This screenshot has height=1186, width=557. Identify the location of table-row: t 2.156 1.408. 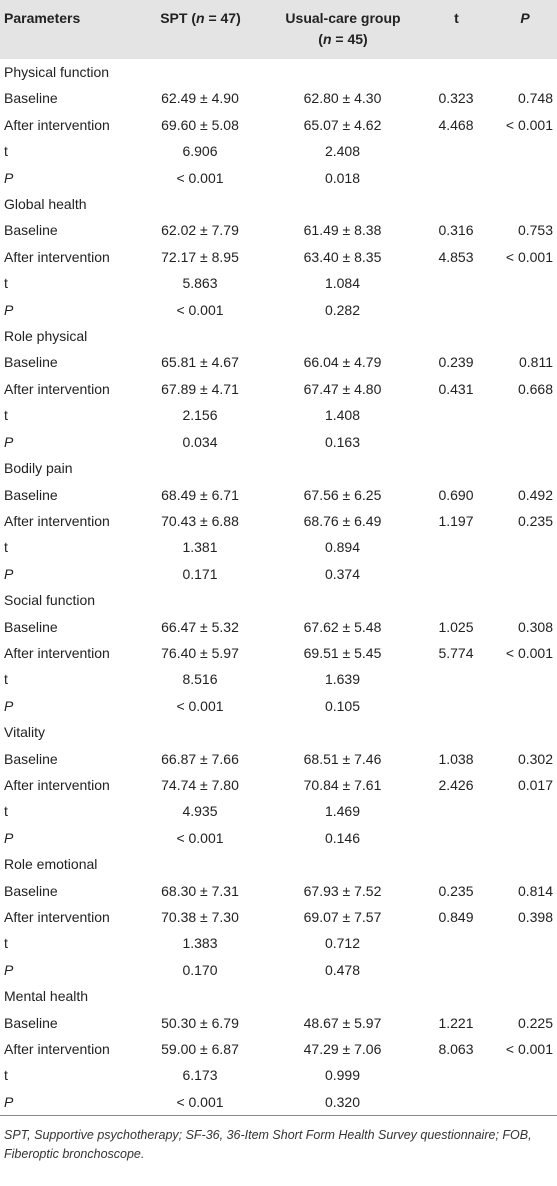
(278, 415).